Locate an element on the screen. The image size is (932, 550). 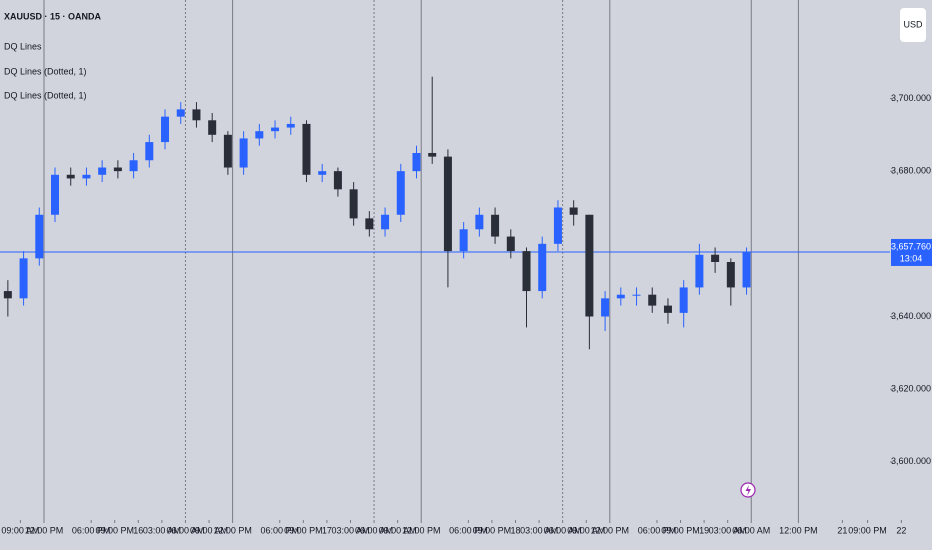
x-tick-label: 18 is located at coordinates (515, 530).